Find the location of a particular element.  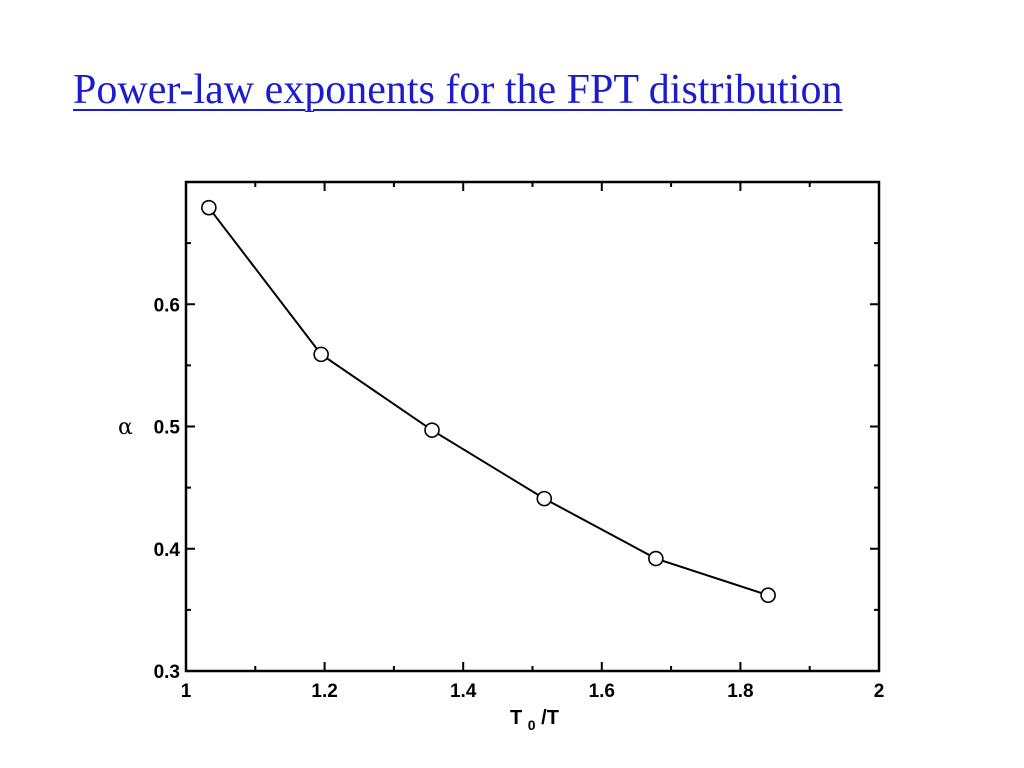

x-axis-label-main: T is located at coordinates (516, 718).